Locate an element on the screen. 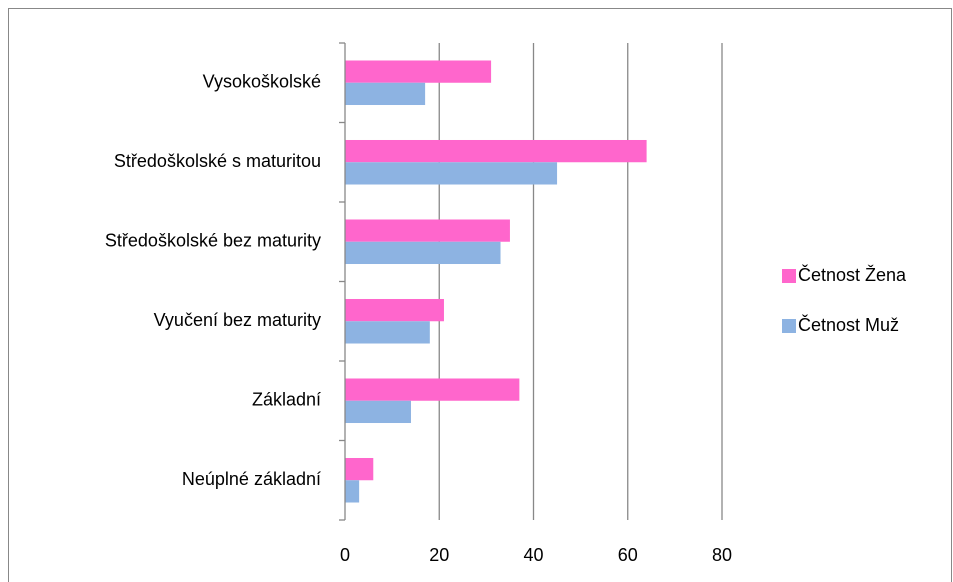 This screenshot has width=953, height=582. y-tick-label: Vyučení bez maturity is located at coordinates (237, 320).